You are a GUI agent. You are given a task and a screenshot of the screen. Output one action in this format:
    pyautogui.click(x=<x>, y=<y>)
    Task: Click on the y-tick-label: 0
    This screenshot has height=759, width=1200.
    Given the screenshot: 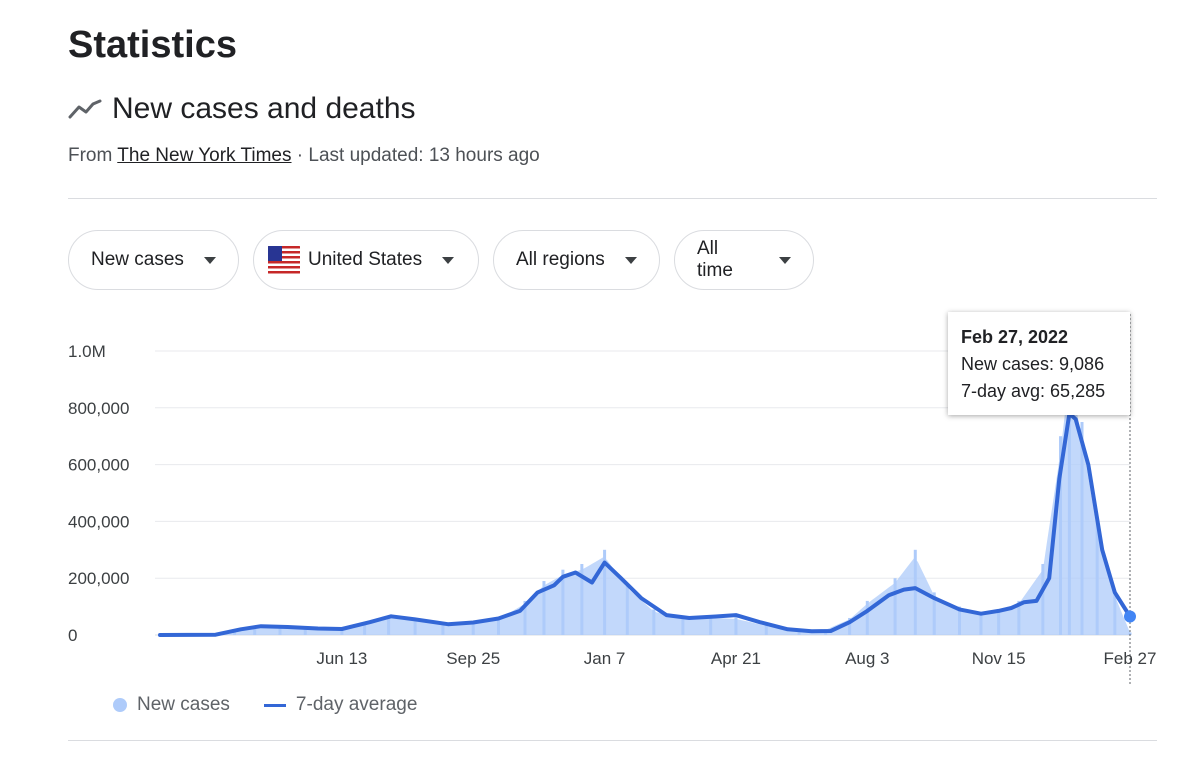 What is the action you would take?
    pyautogui.click(x=72, y=635)
    